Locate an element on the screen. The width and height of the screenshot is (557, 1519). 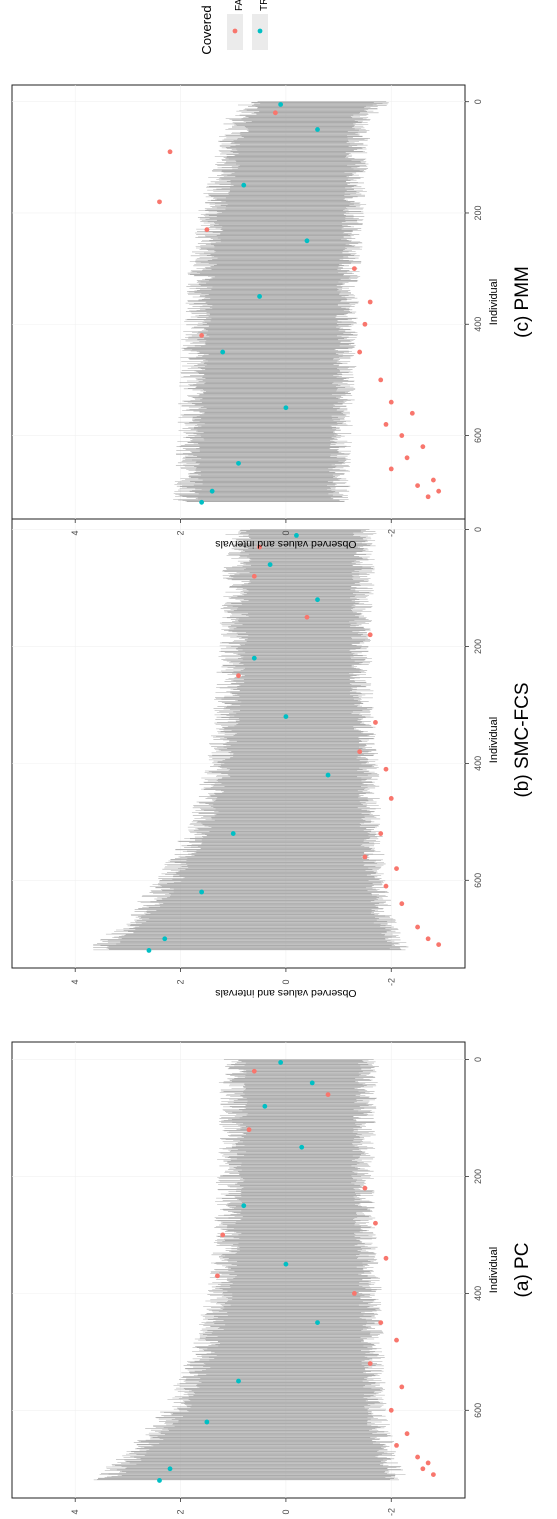
series-false is located at coordinates (325, 1273).